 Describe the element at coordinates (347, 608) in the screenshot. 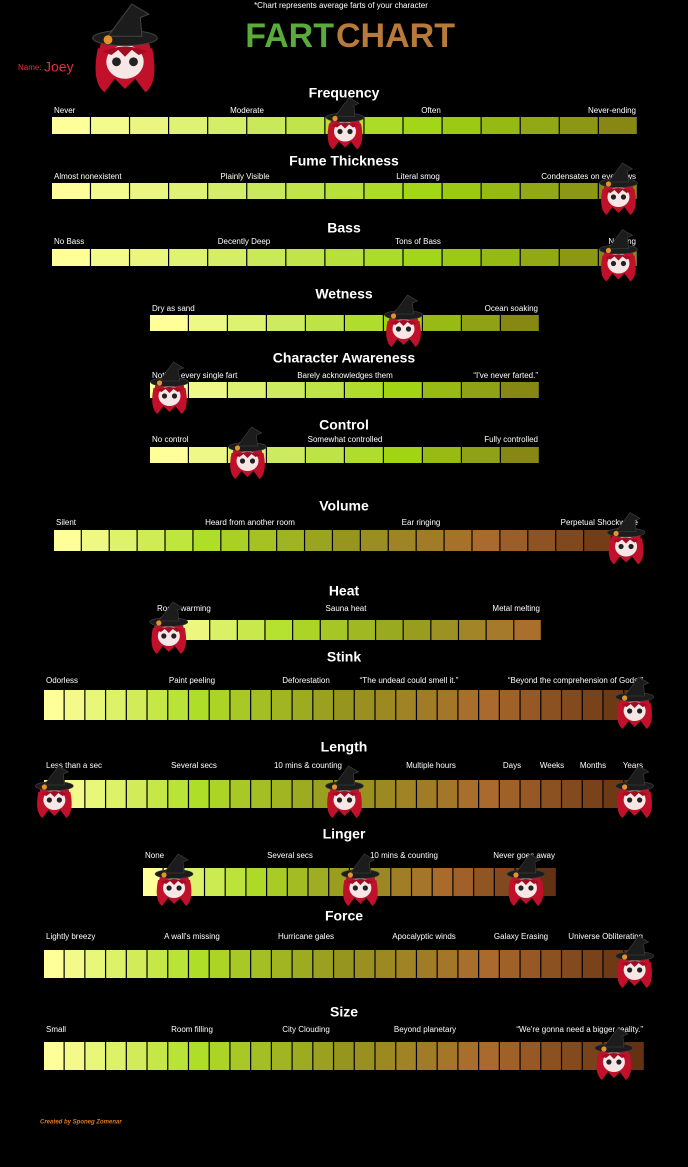

I see `scale-label: Sauna heat` at that location.